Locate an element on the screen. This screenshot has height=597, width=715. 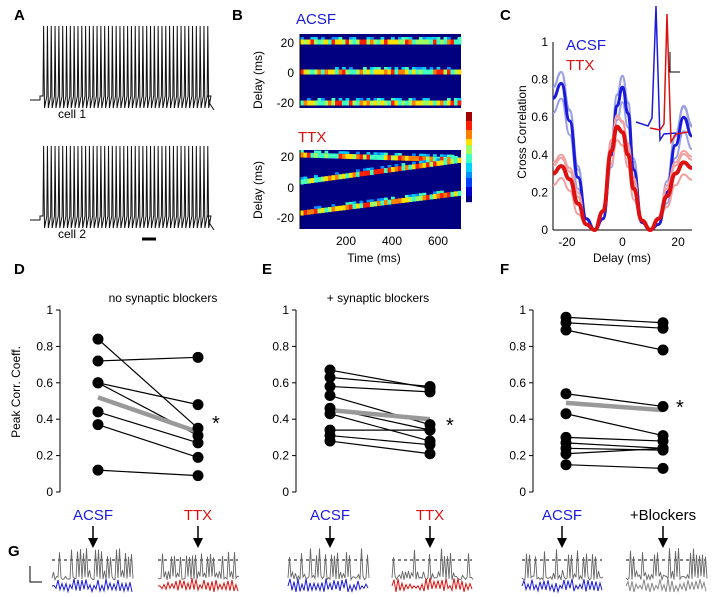
acsf-trial-curve is located at coordinates (622, 164).